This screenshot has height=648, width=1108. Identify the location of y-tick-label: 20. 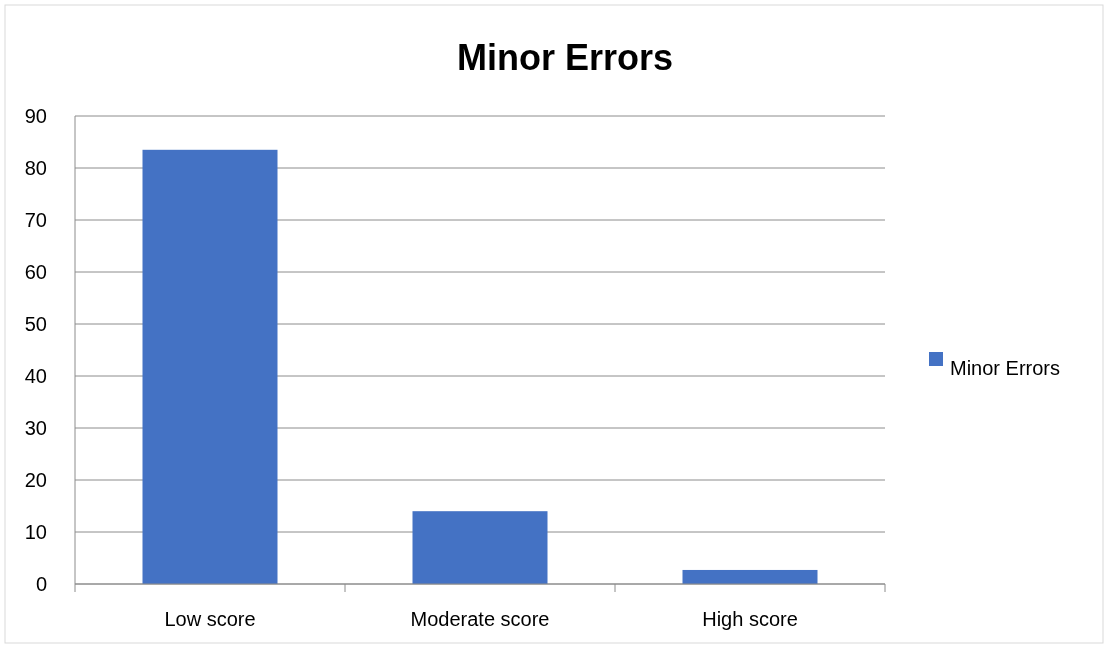
(35, 480).